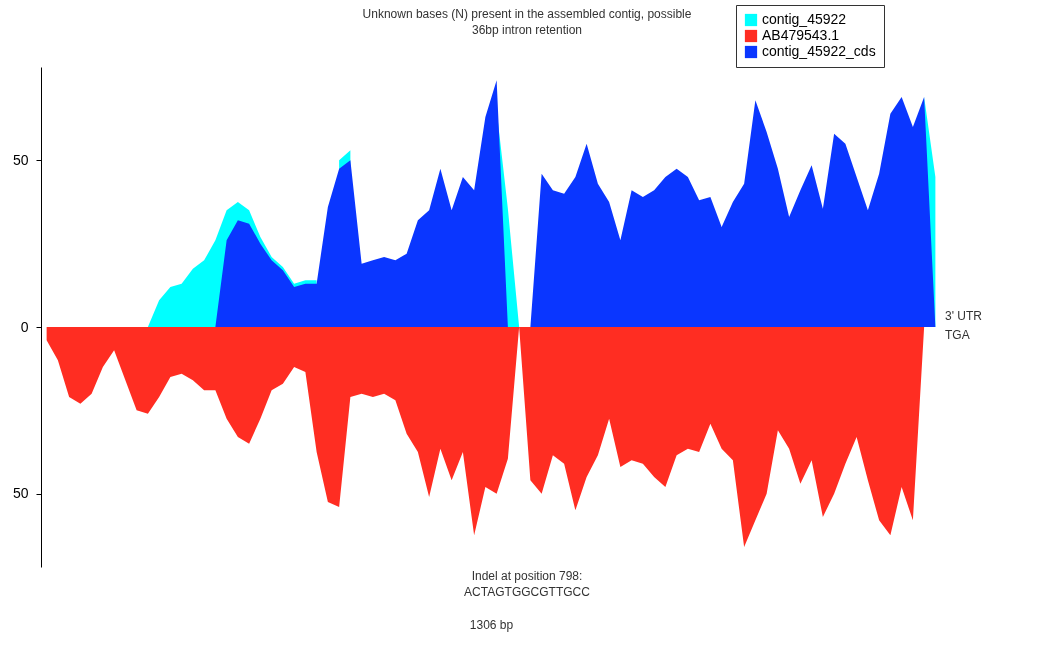 This screenshot has width=1038, height=669. I want to click on legend-label: AB479543.1, so click(801, 35).